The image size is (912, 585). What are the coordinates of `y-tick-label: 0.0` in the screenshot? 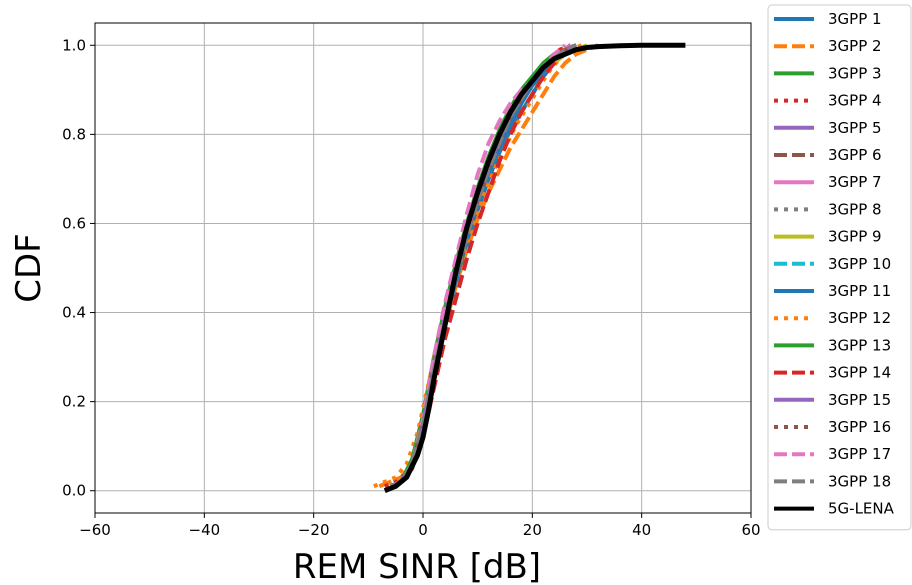 It's located at (74, 491).